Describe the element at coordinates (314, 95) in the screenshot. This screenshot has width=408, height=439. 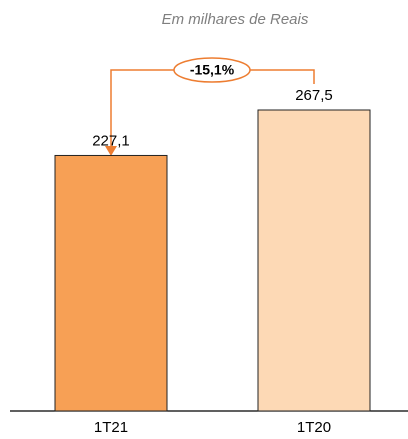
I see `value-label: 267,5` at that location.